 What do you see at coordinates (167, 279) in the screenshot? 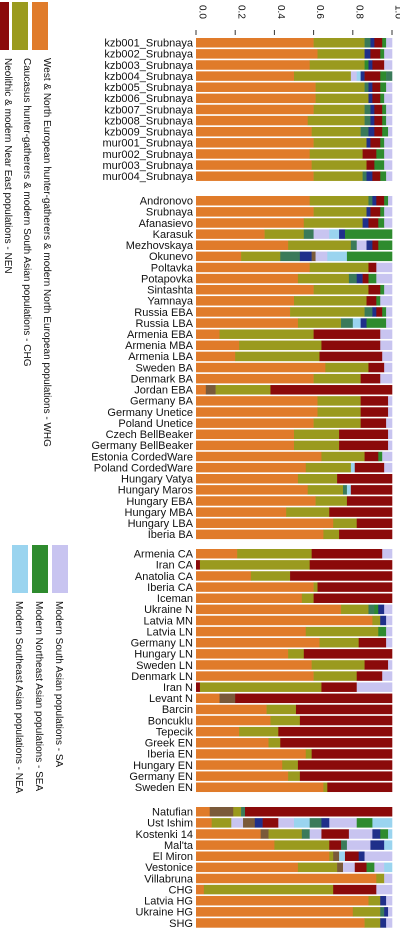
I see `sample-label: Potapovka` at bounding box center [167, 279].